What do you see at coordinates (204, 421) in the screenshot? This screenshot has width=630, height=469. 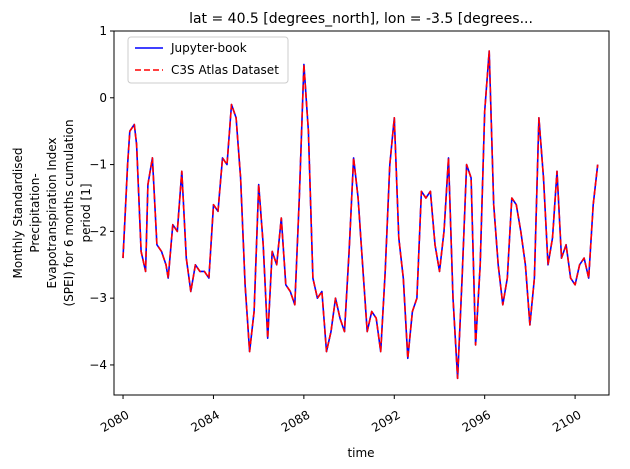 I see `x-tick-label: 2084` at bounding box center [204, 421].